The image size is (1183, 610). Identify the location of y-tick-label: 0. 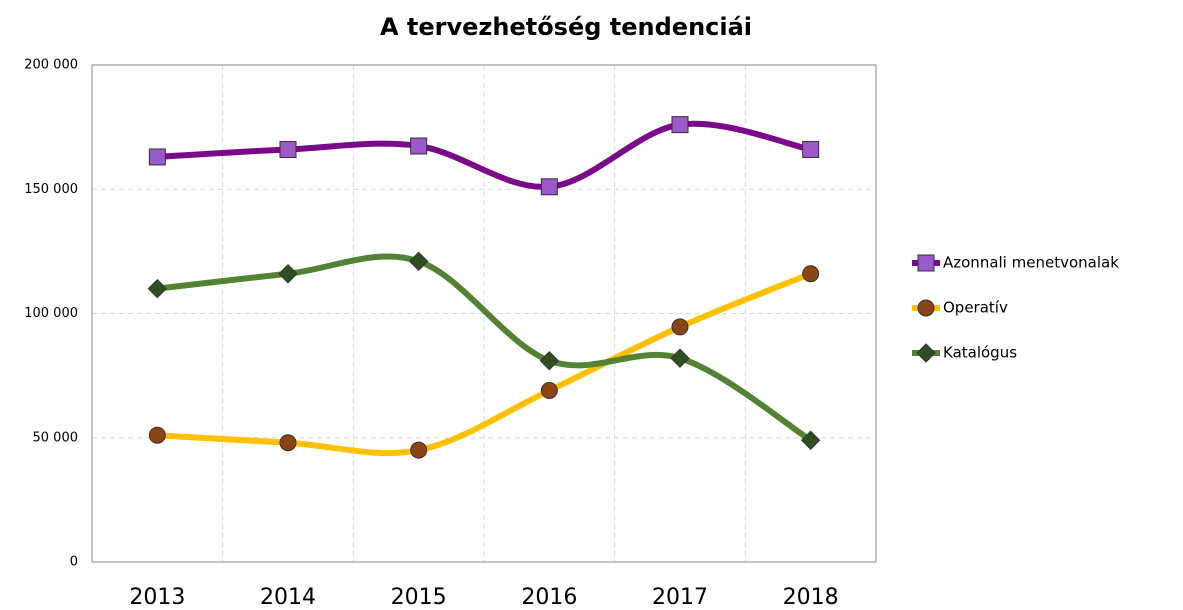
(74, 562).